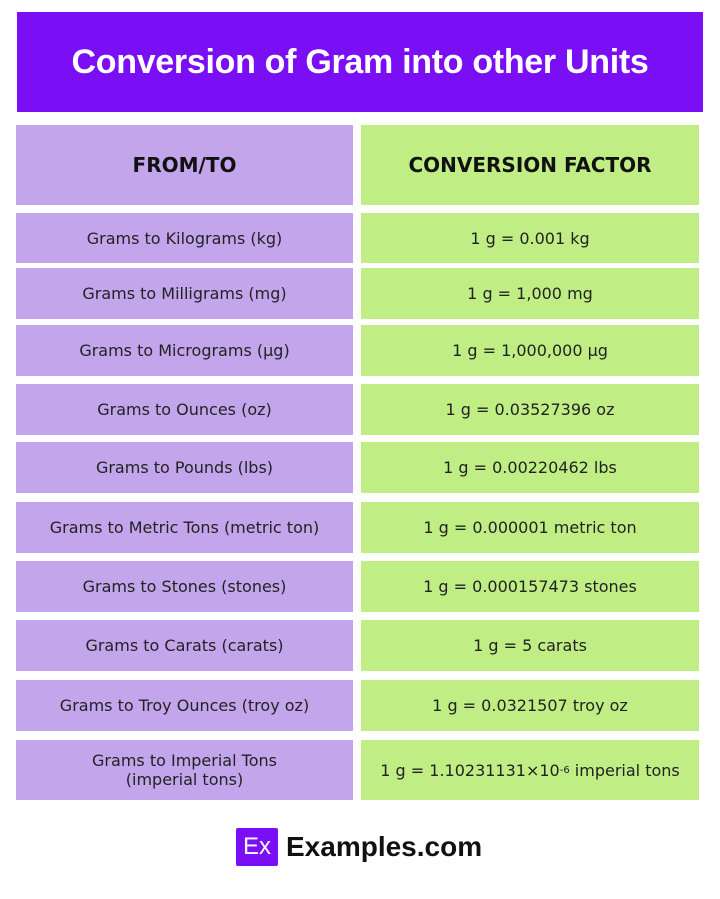 The width and height of the screenshot is (720, 899). I want to click on factor-cell: 1 g = 0.000001 metric ton, so click(530, 527).